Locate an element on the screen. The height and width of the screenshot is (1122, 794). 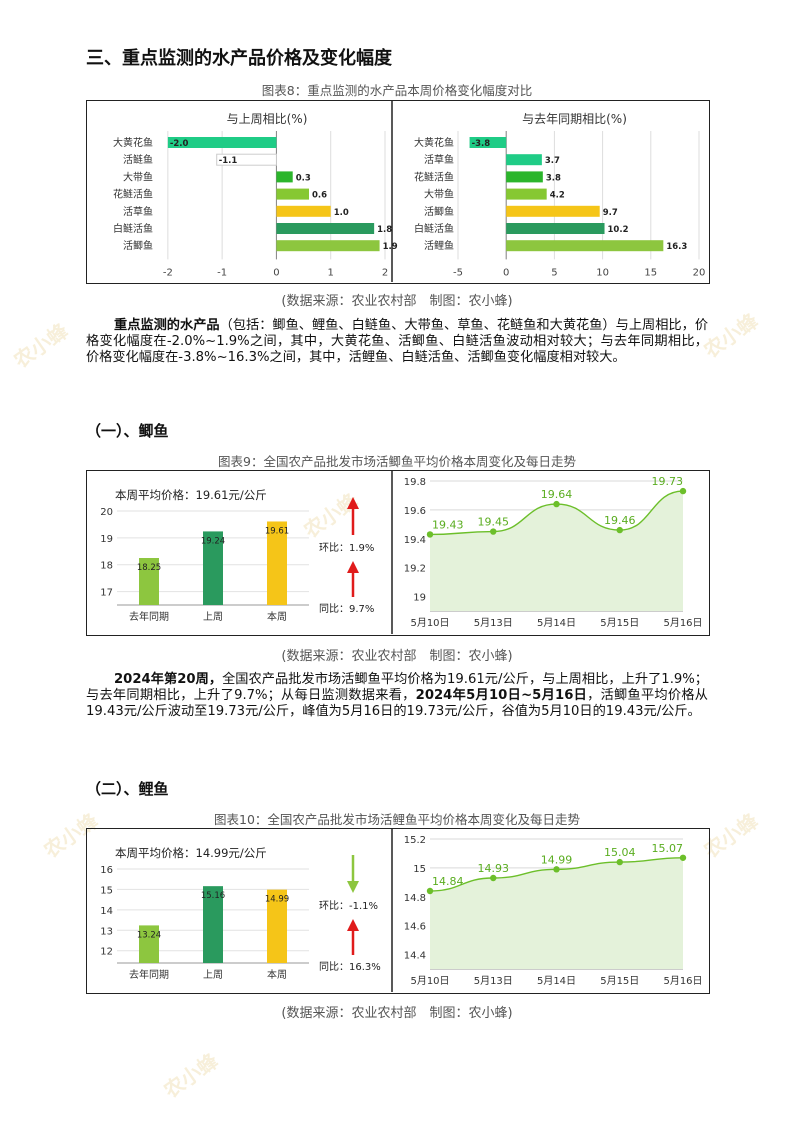
fig10-line-x-label: 5月13日 is located at coordinates (493, 981).